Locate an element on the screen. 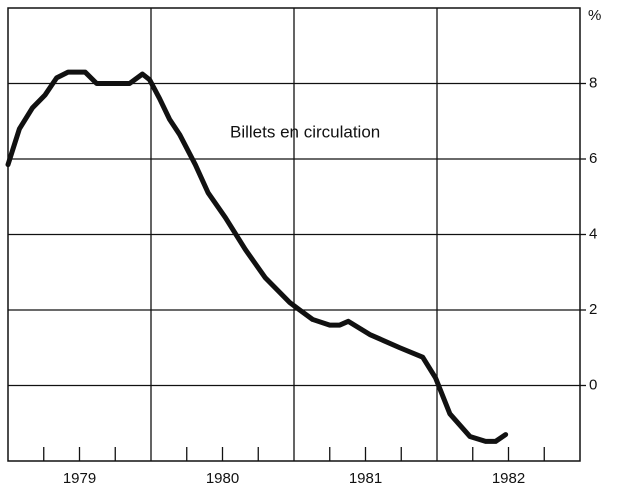 Image resolution: width=629 pixels, height=496 pixels. x-tick-label: 1980 is located at coordinates (222, 478).